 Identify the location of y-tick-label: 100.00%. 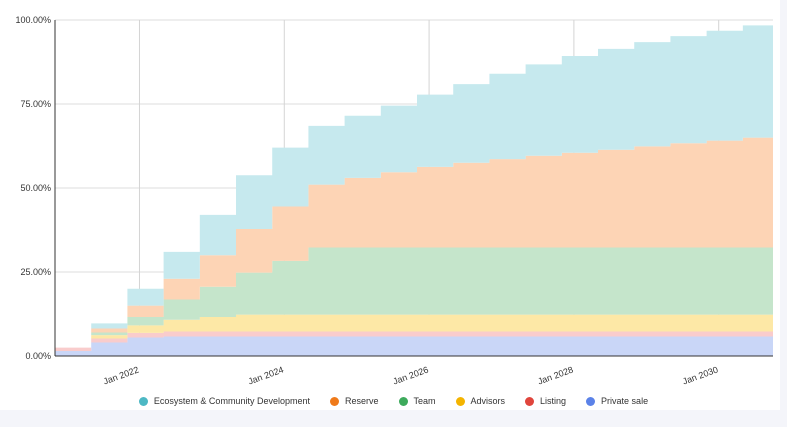
(33, 20).